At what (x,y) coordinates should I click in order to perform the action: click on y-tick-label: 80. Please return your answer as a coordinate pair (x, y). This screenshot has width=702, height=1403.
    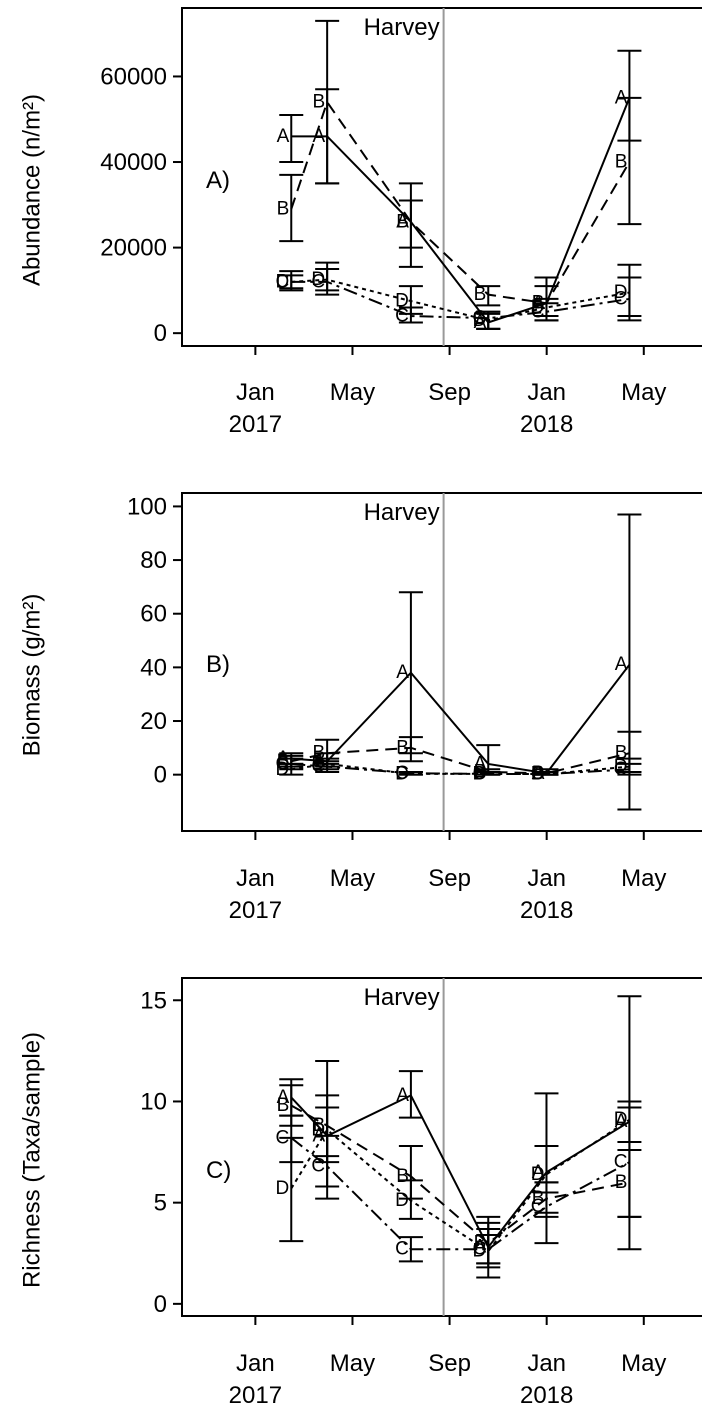
    Looking at the image, I should click on (153, 560).